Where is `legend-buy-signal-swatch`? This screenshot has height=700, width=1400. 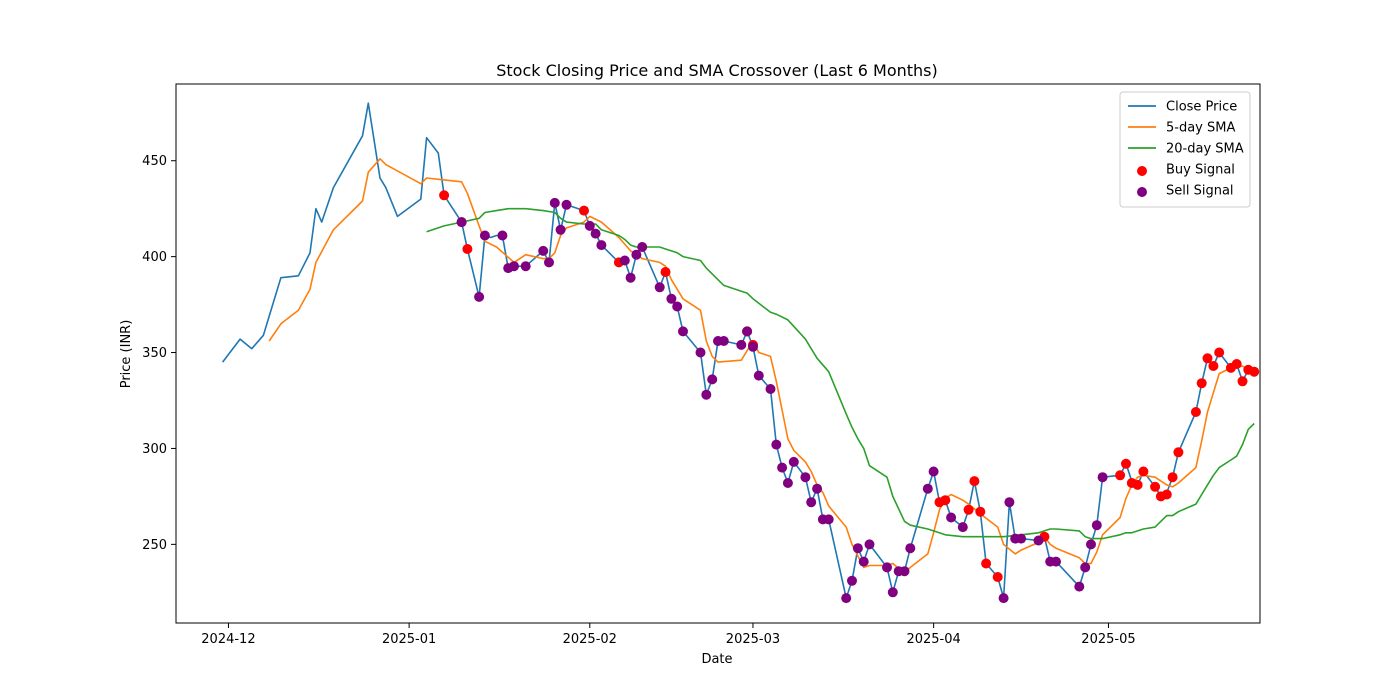
legend-buy-signal-swatch is located at coordinates (1142, 171).